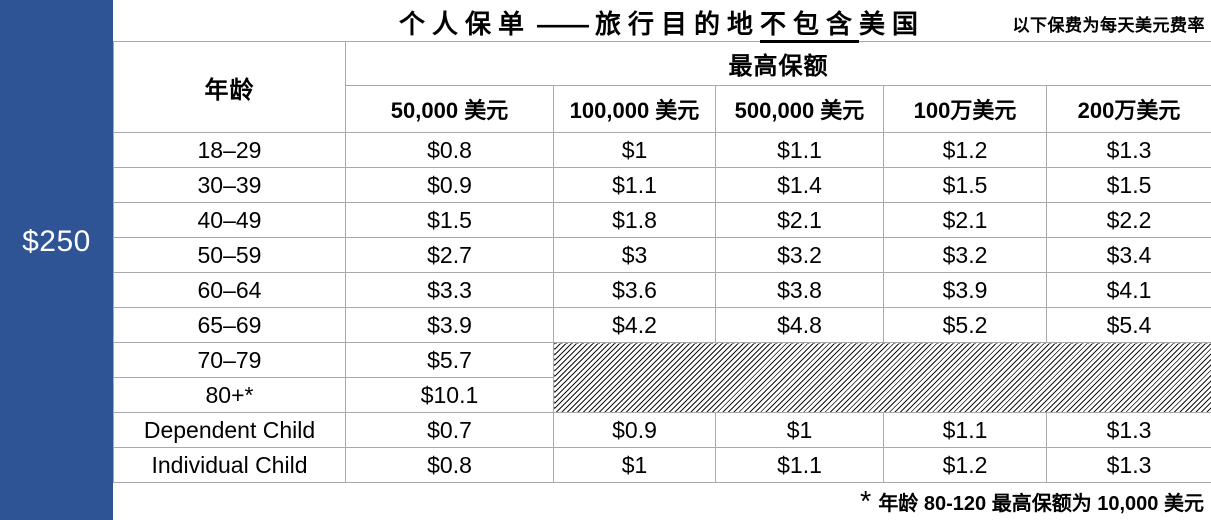 This screenshot has height=520, width=1211. I want to click on col-header-2m: 200万美元, so click(1128, 109).